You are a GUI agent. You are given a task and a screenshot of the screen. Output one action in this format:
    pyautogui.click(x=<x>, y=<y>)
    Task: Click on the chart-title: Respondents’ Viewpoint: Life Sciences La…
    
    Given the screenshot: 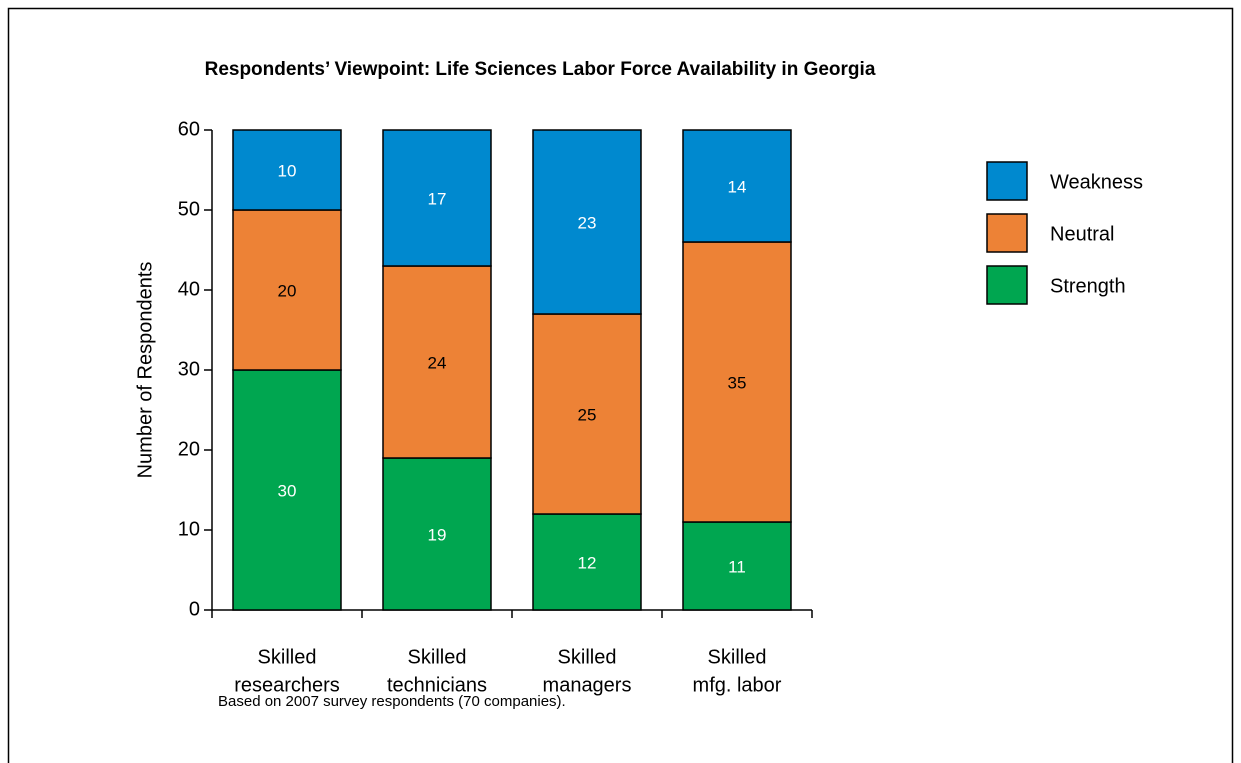 What is the action you would take?
    pyautogui.click(x=540, y=69)
    